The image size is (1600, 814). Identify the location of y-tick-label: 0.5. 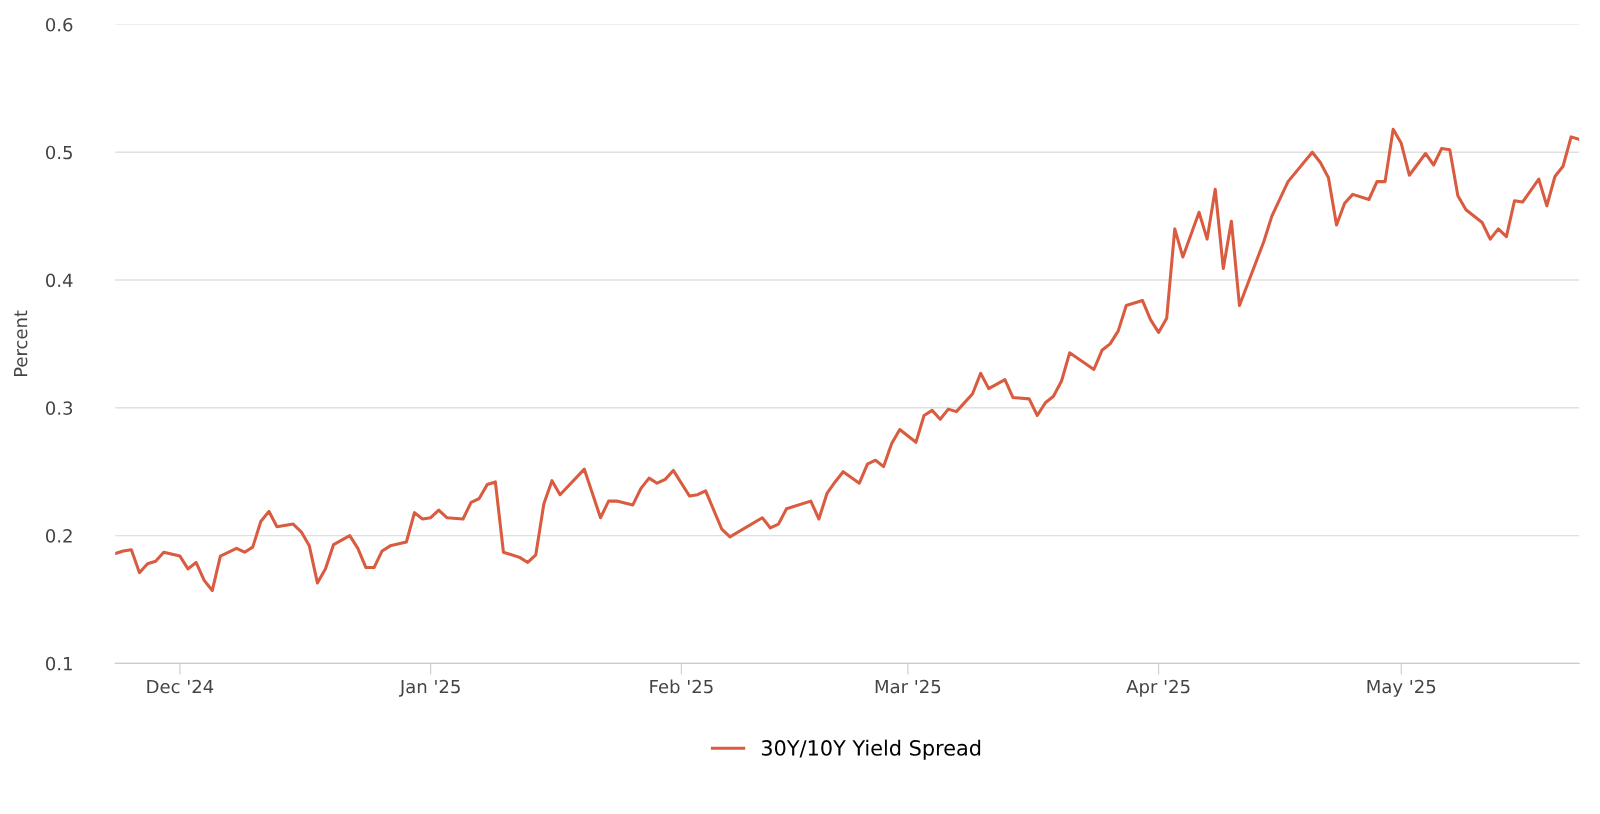
(59, 152).